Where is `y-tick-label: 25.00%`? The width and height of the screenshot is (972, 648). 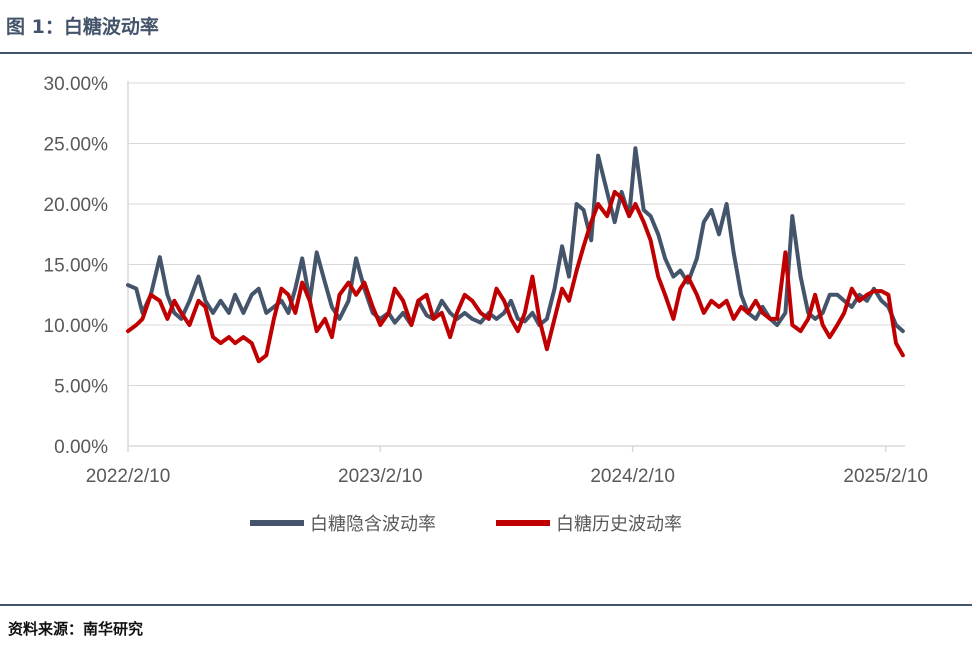
y-tick-label: 25.00% is located at coordinates (76, 145).